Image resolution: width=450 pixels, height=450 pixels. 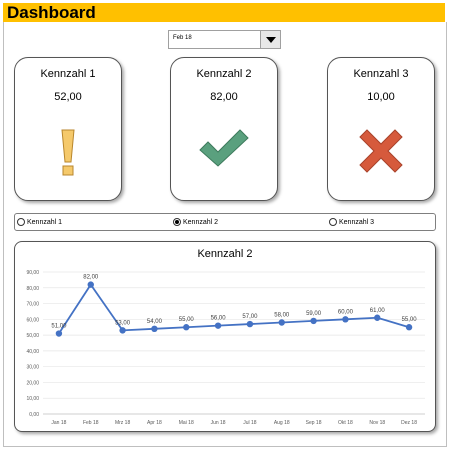 What do you see at coordinates (381, 151) in the screenshot?
I see `cross-icon` at bounding box center [381, 151].